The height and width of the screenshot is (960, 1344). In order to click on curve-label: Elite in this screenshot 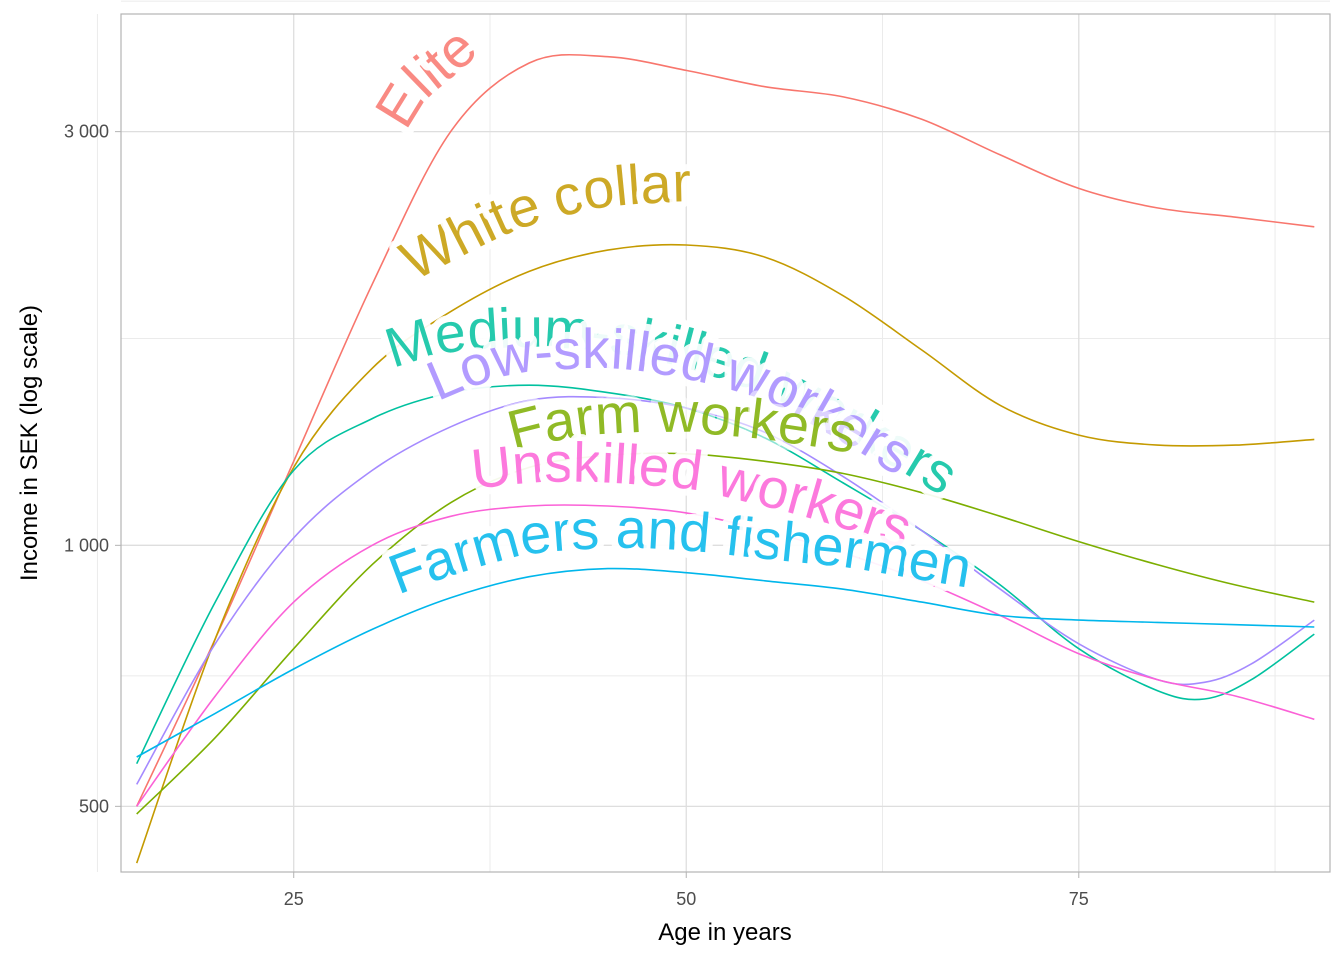, I will do `click(425, 76)`.